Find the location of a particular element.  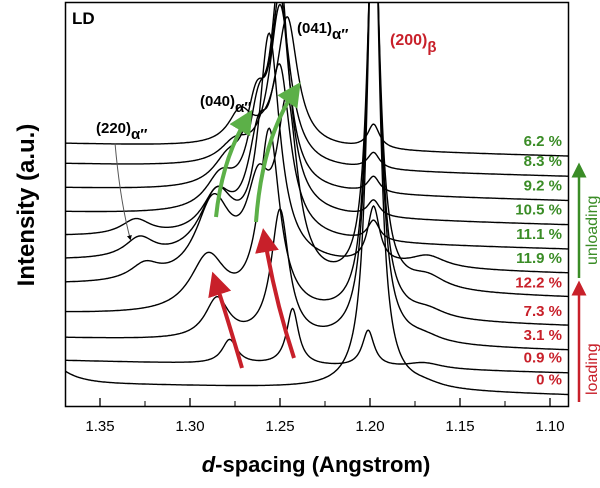

x-tick-label: 1.10 is located at coordinates (549, 426).